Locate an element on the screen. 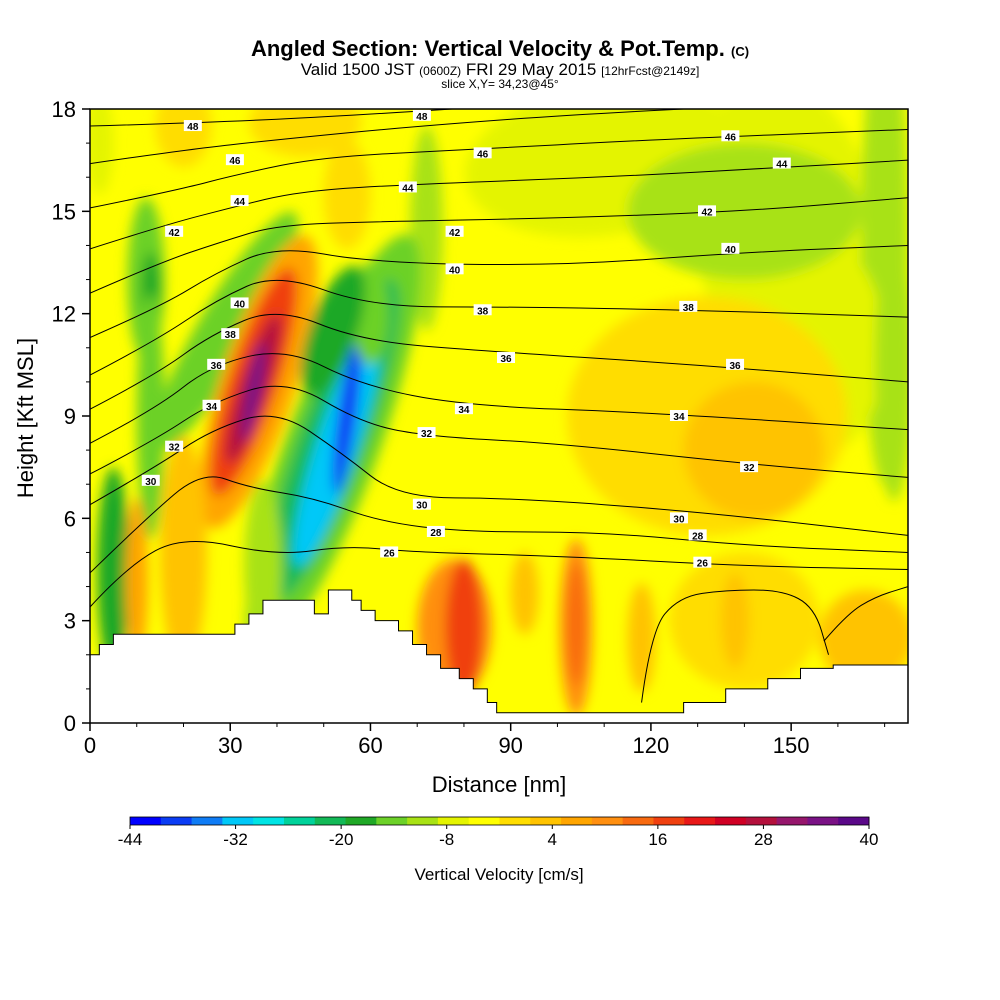 The height and width of the screenshot is (1000, 1000). y-tick-label: 15 is located at coordinates (64, 211).